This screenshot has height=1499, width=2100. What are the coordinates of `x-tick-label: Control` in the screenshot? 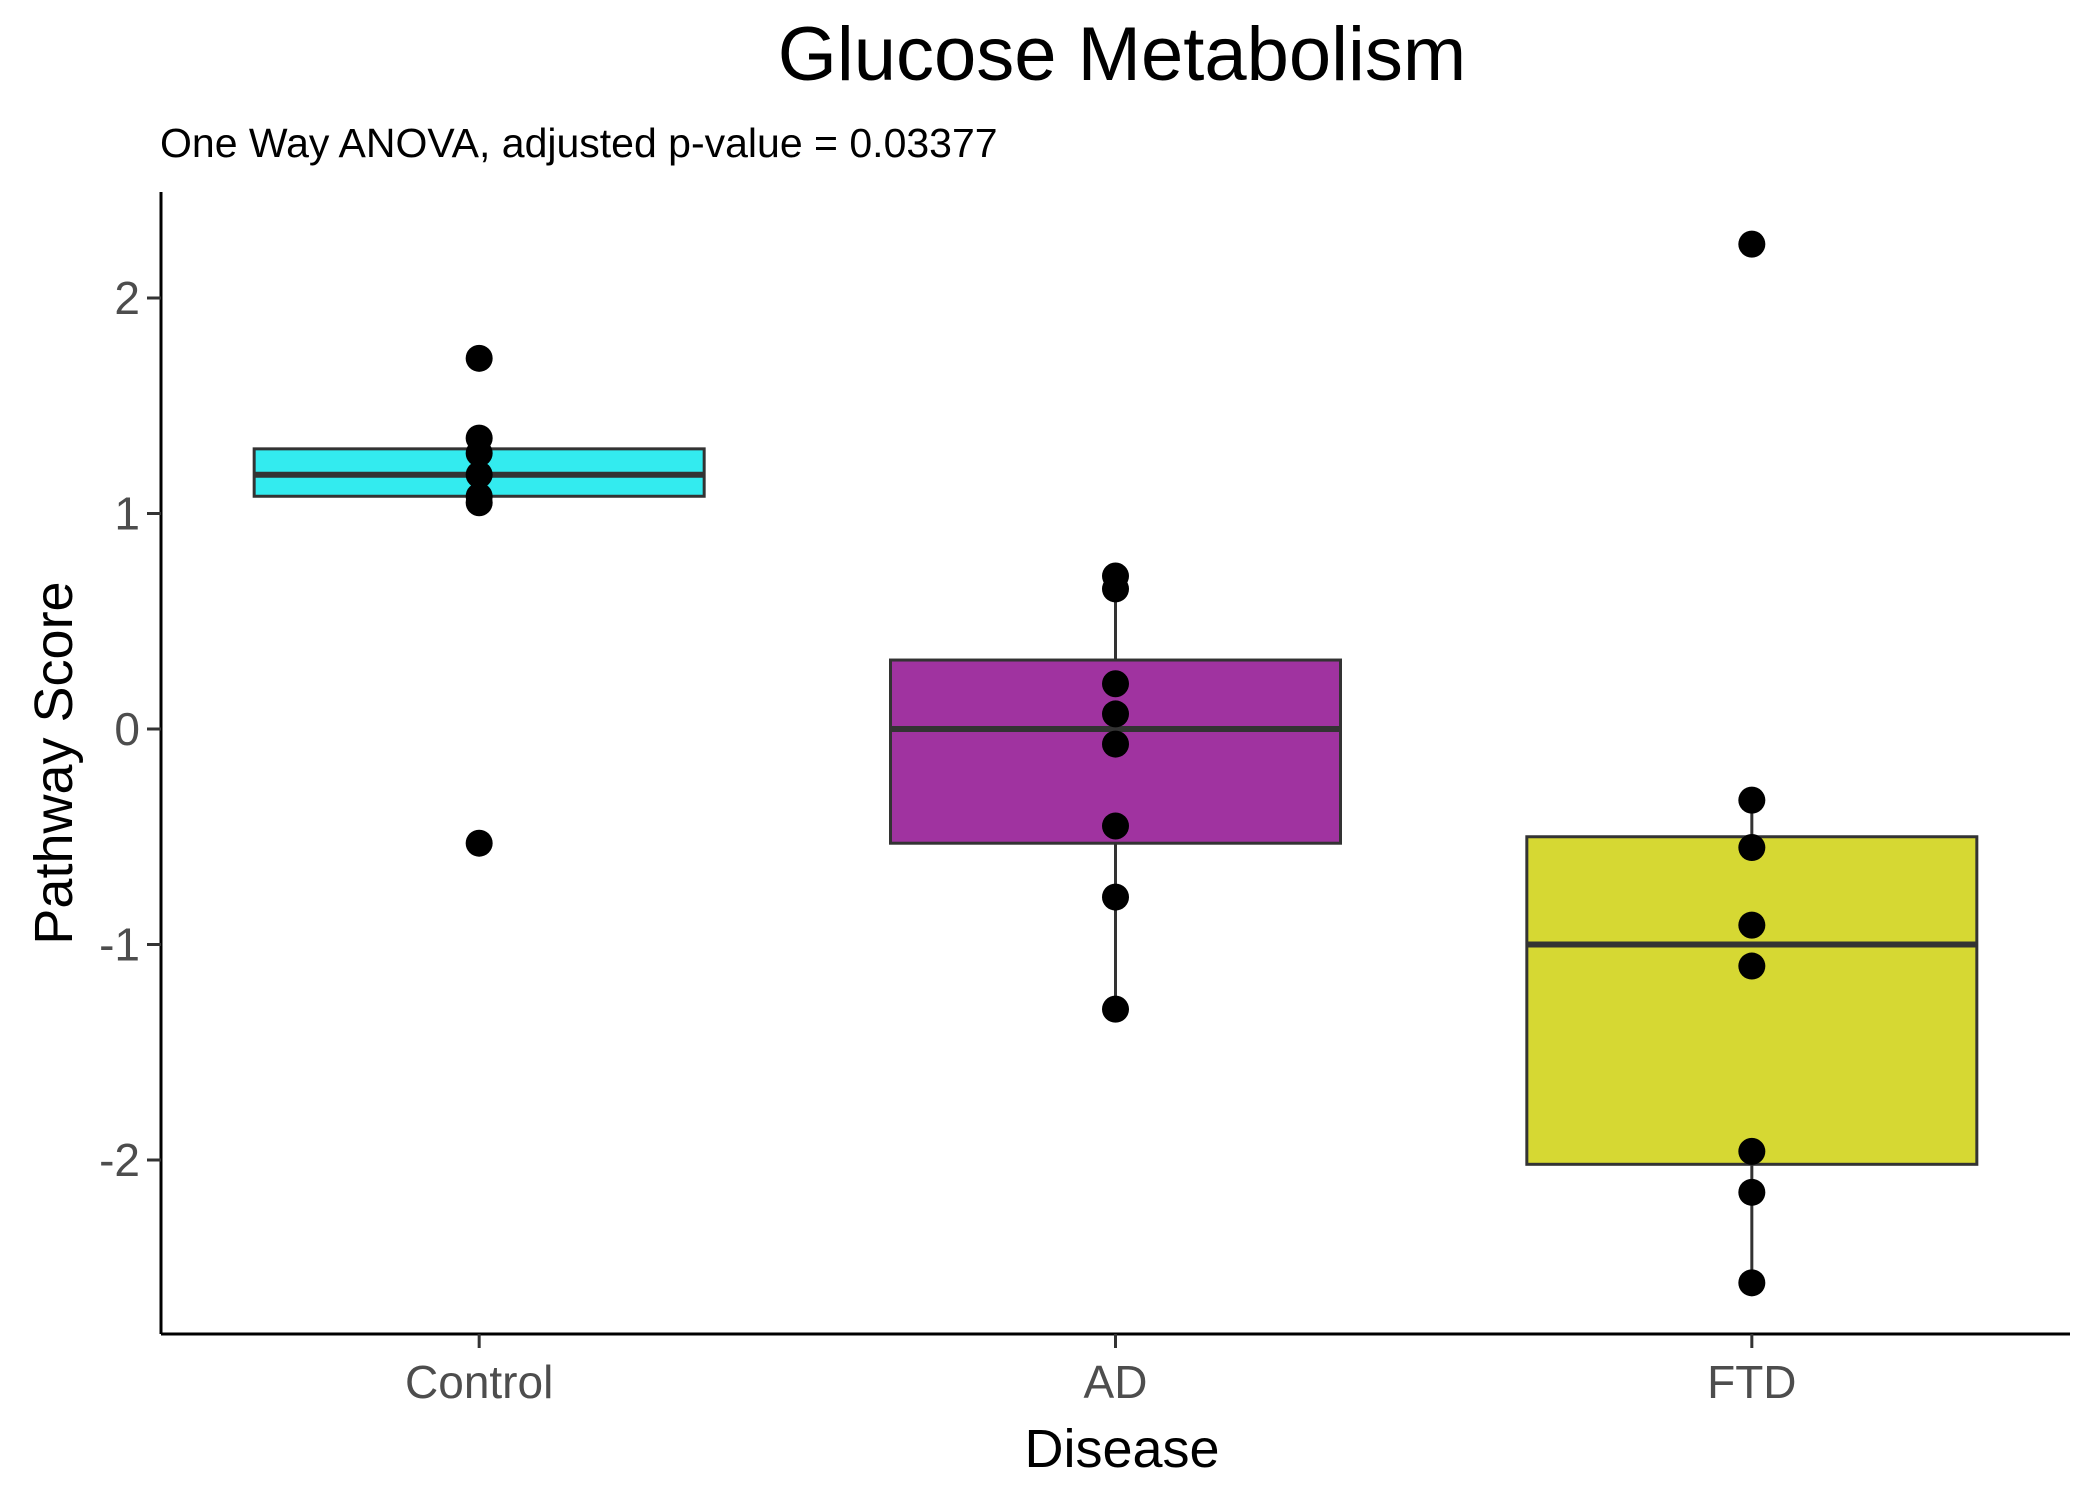 It's located at (479, 1382).